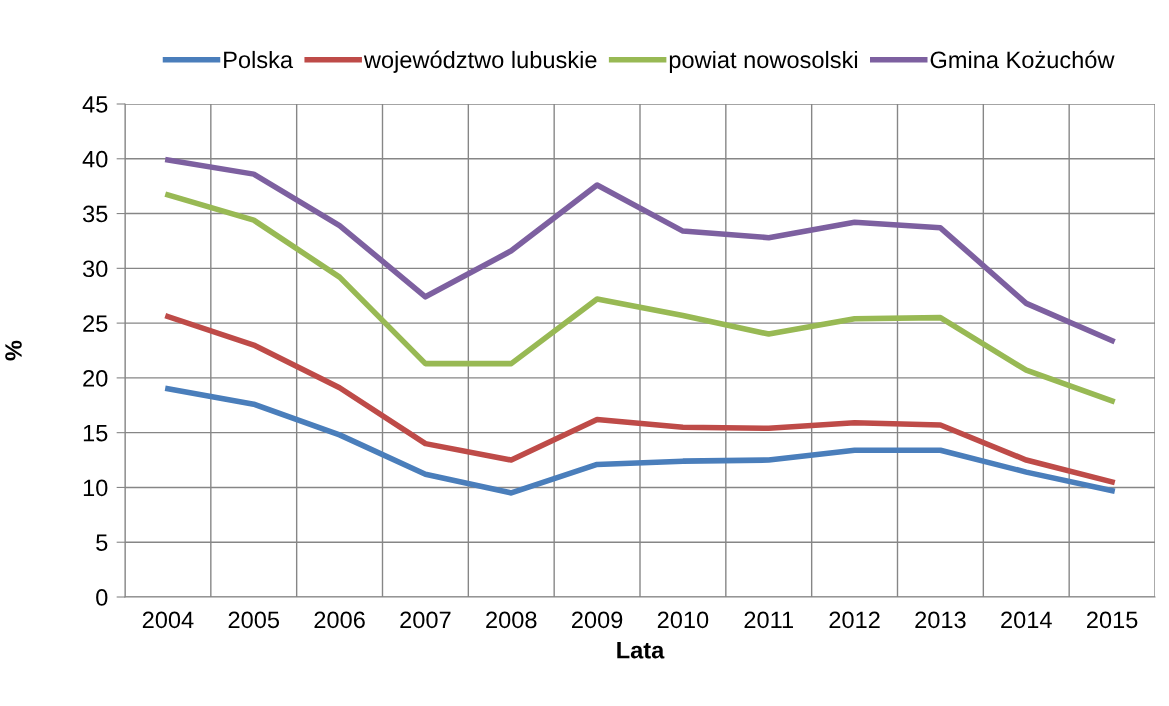 The image size is (1169, 706). Describe the element at coordinates (95, 159) in the screenshot. I see `y-tick-label: 40` at that location.